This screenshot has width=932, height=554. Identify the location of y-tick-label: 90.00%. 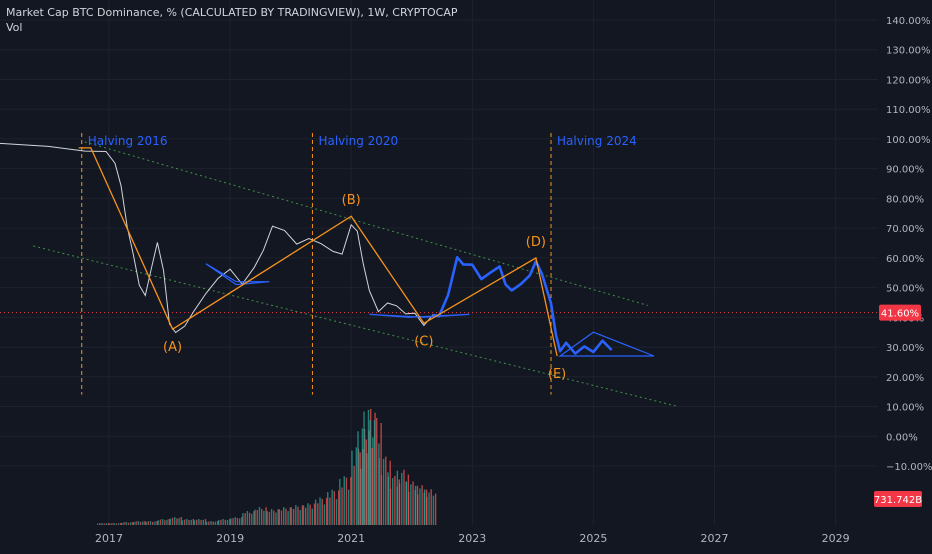
(905, 170).